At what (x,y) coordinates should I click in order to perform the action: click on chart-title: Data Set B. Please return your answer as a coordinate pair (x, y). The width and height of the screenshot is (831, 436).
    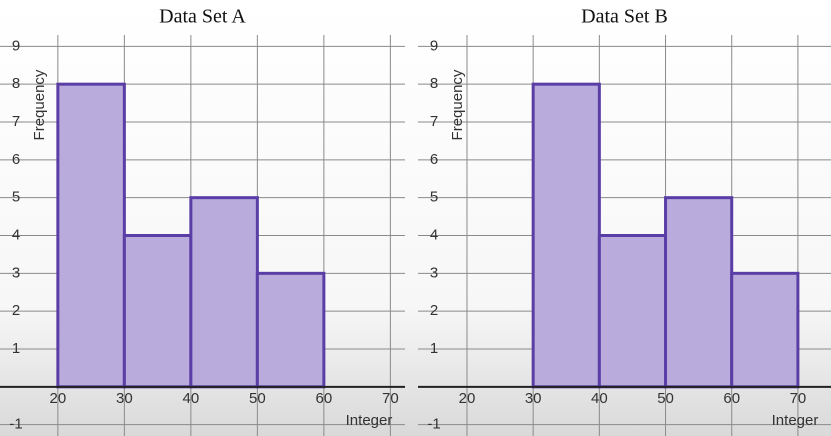
    Looking at the image, I should click on (624, 17).